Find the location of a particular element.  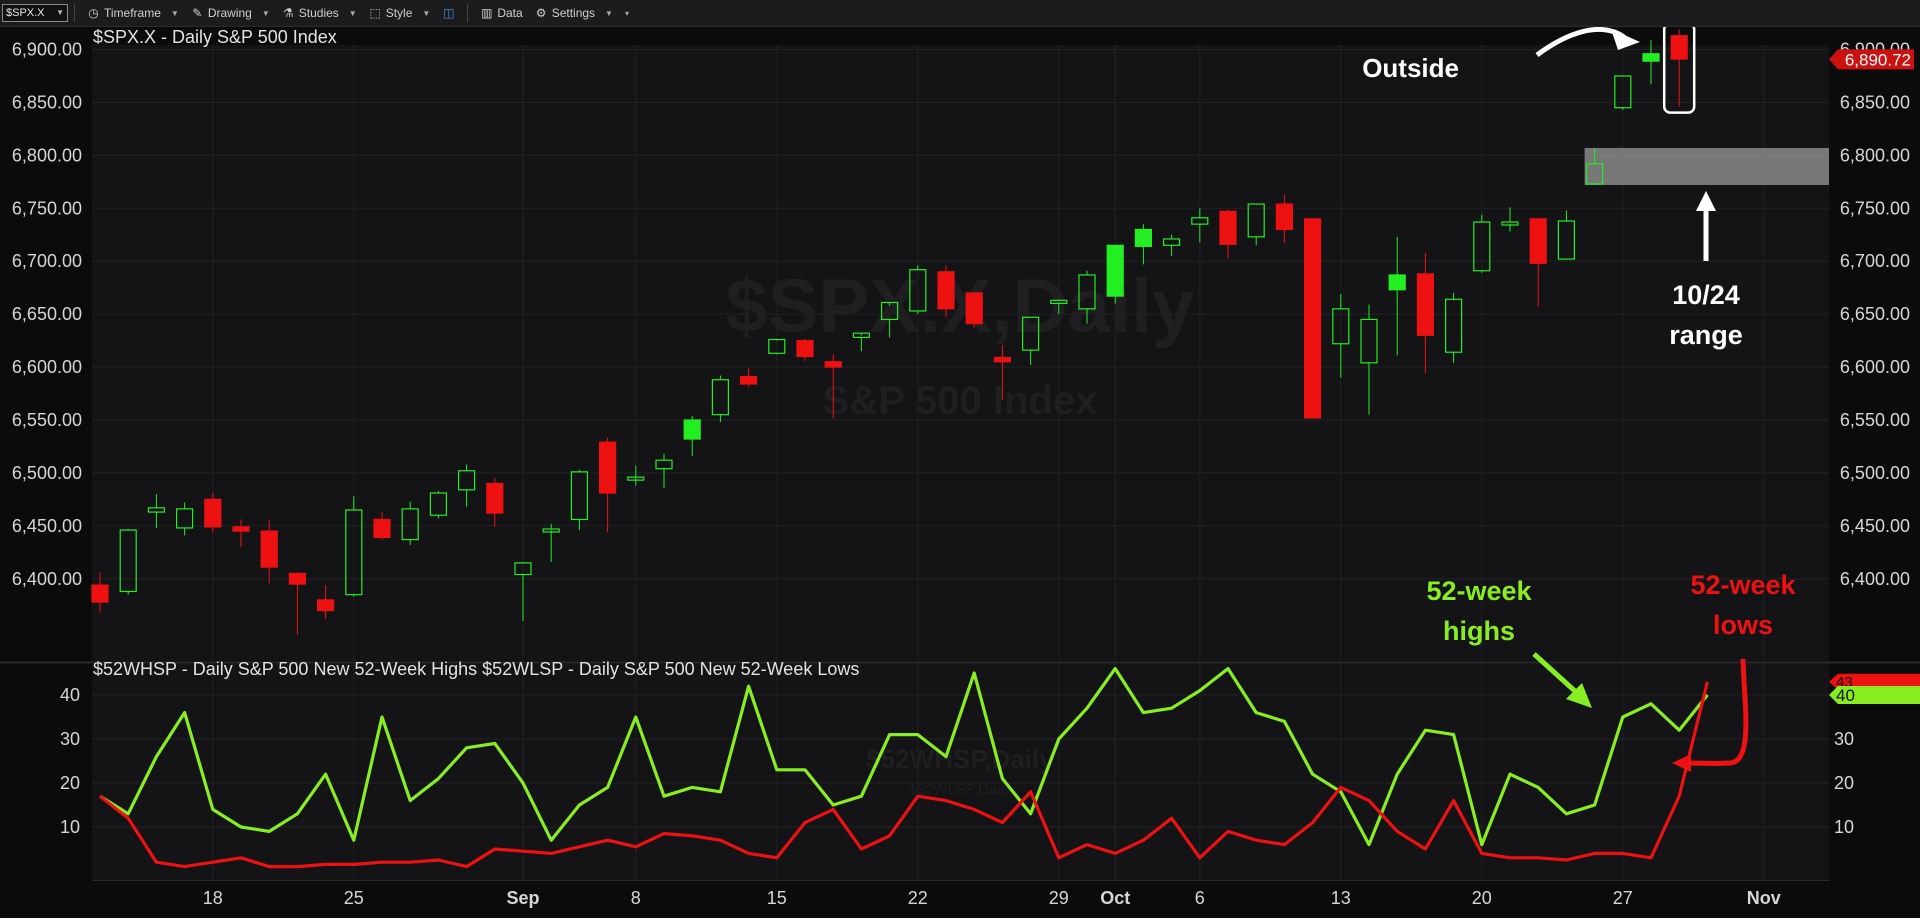

price-tick-label-right: 6,850.00 is located at coordinates (1875, 102).